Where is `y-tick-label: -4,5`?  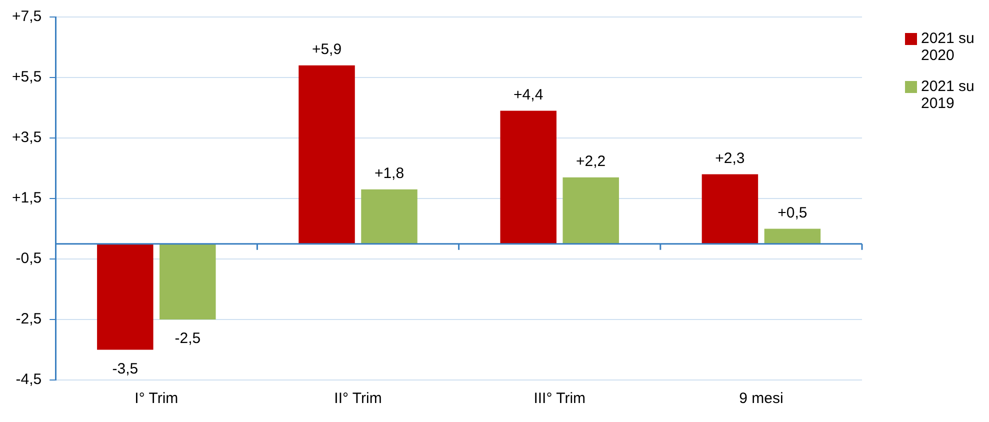 y-tick-label: -4,5 is located at coordinates (29, 379).